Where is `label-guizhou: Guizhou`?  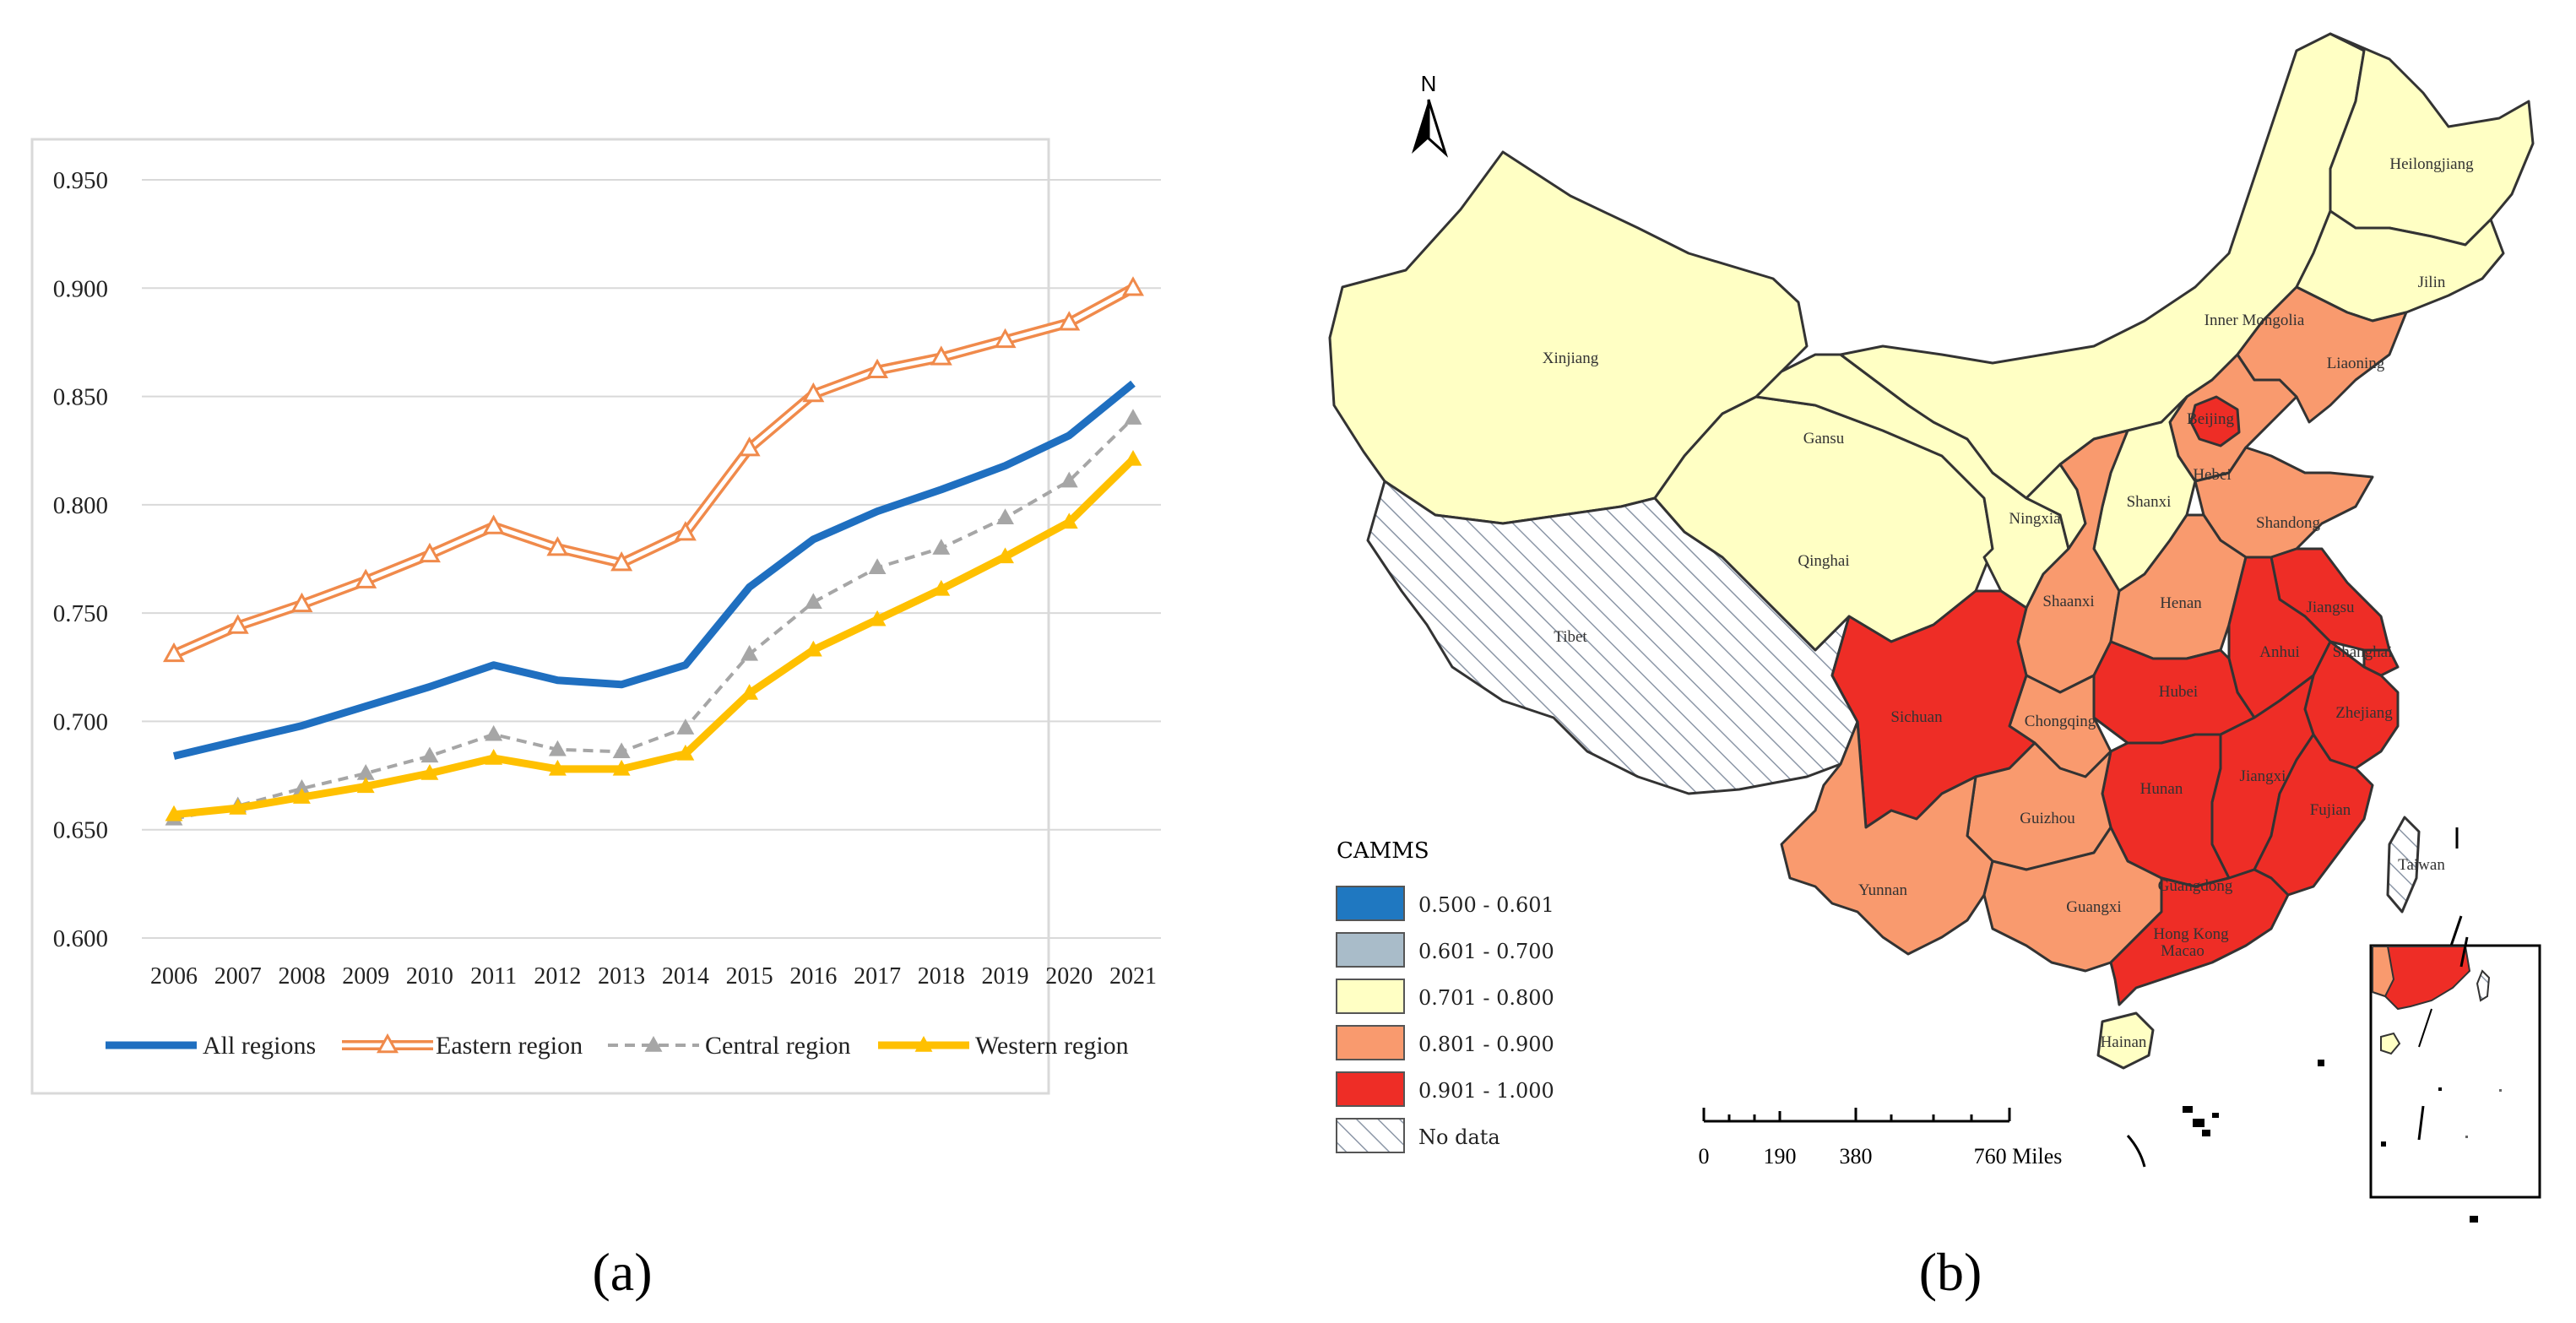 label-guizhou: Guizhou is located at coordinates (2047, 818).